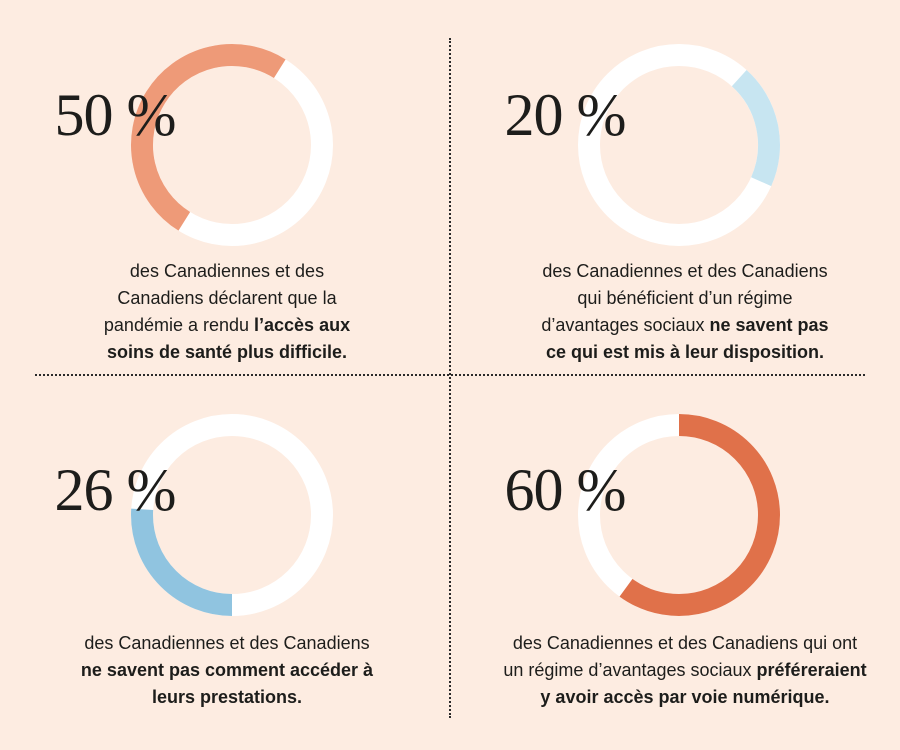  I want to click on caption-emphasis: y avoir accès par voie numérique., so click(685, 697).